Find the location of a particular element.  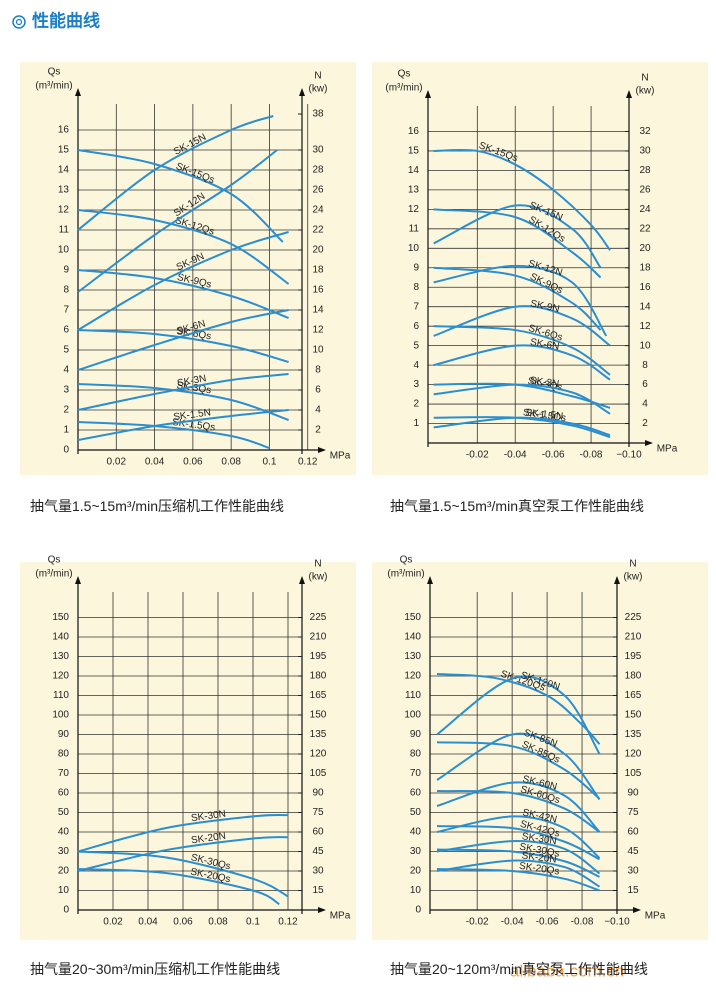

y-tick-label: 15 is located at coordinates (414, 151).